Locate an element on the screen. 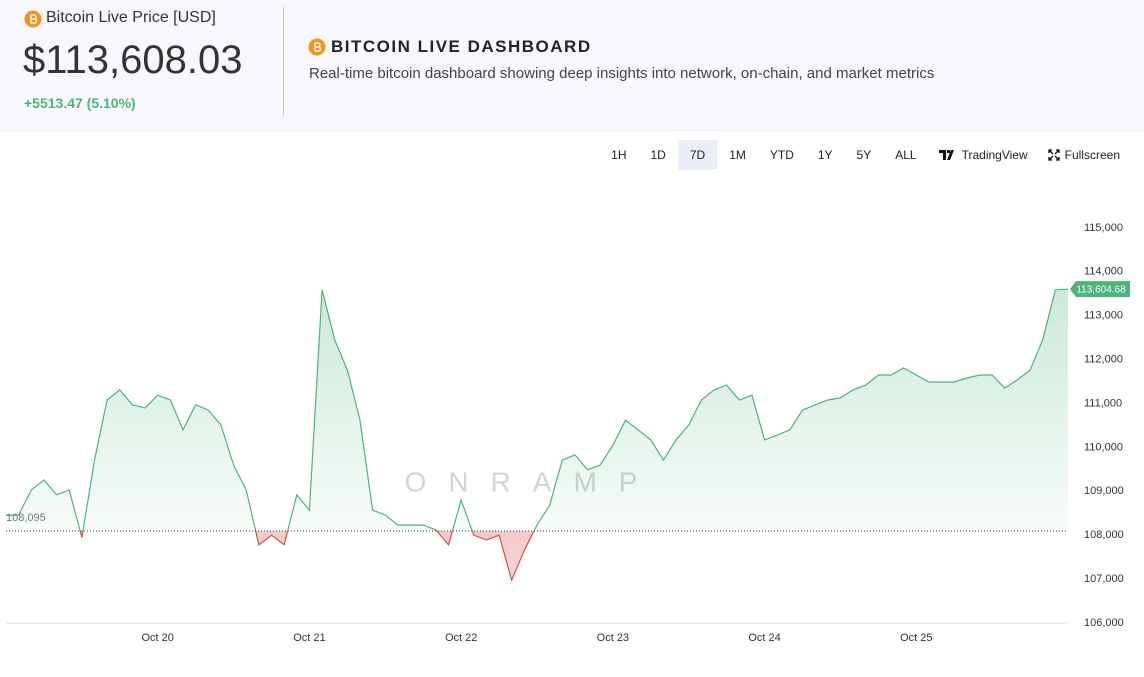 This screenshot has height=677, width=1144. range-button: 1H is located at coordinates (619, 155).